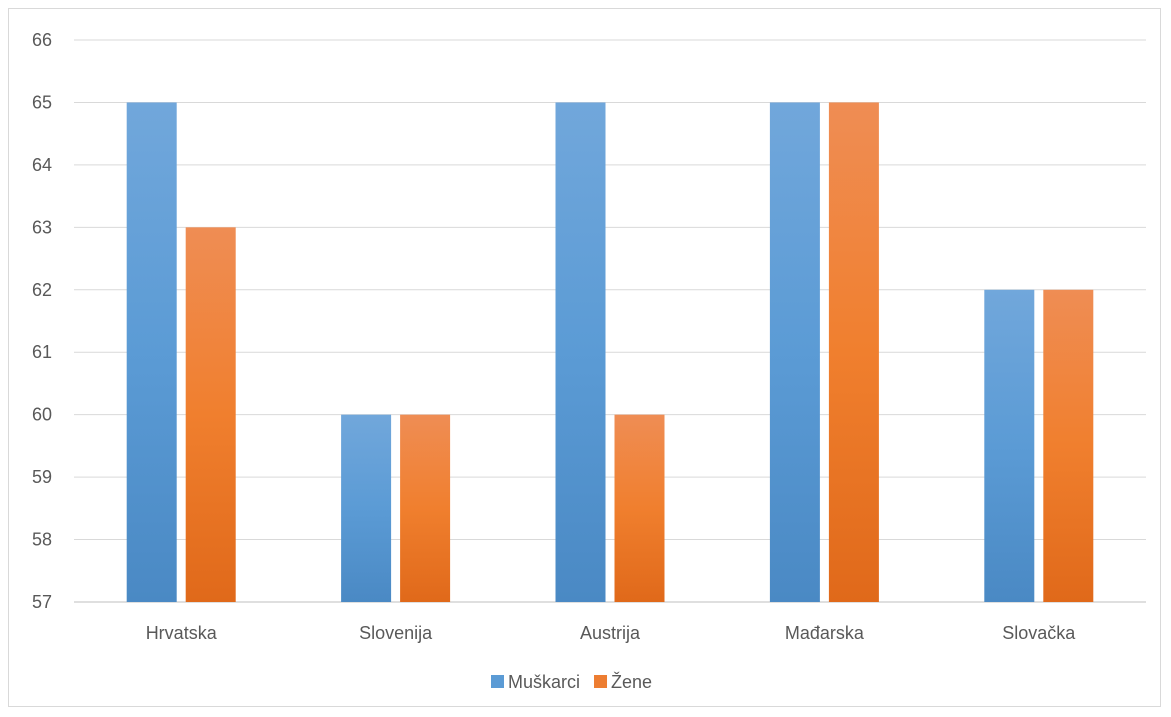 The height and width of the screenshot is (717, 1171). I want to click on y-tick-label: 59, so click(42, 477).